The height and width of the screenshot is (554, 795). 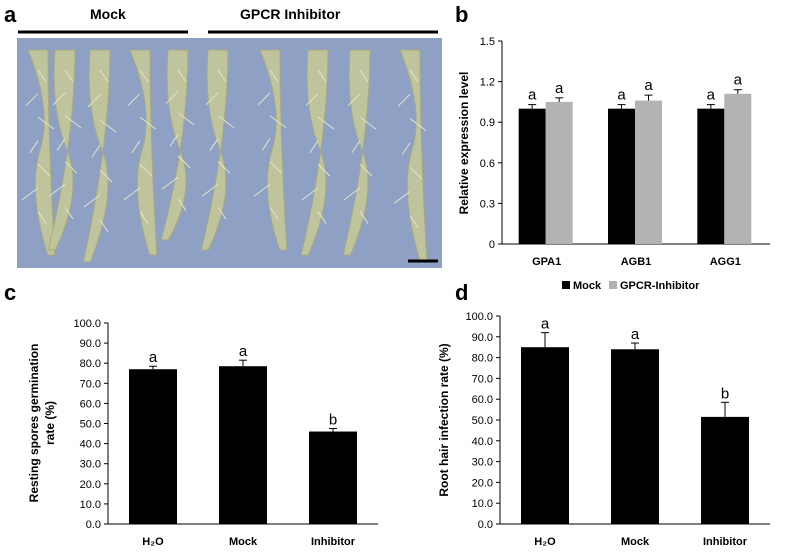 I want to click on chart-b-category-label: GPA1, so click(x=546, y=262).